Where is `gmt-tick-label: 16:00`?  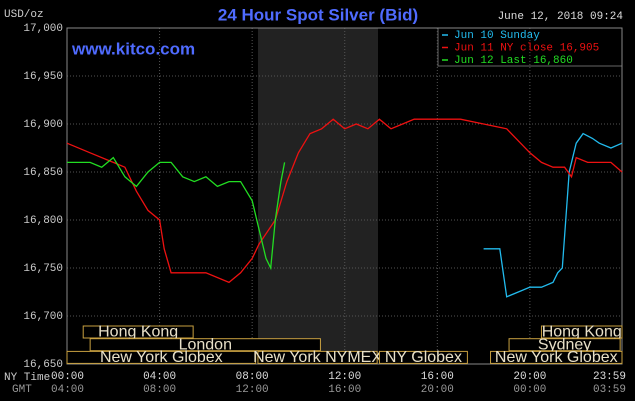 gmt-tick-label: 16:00 is located at coordinates (344, 390).